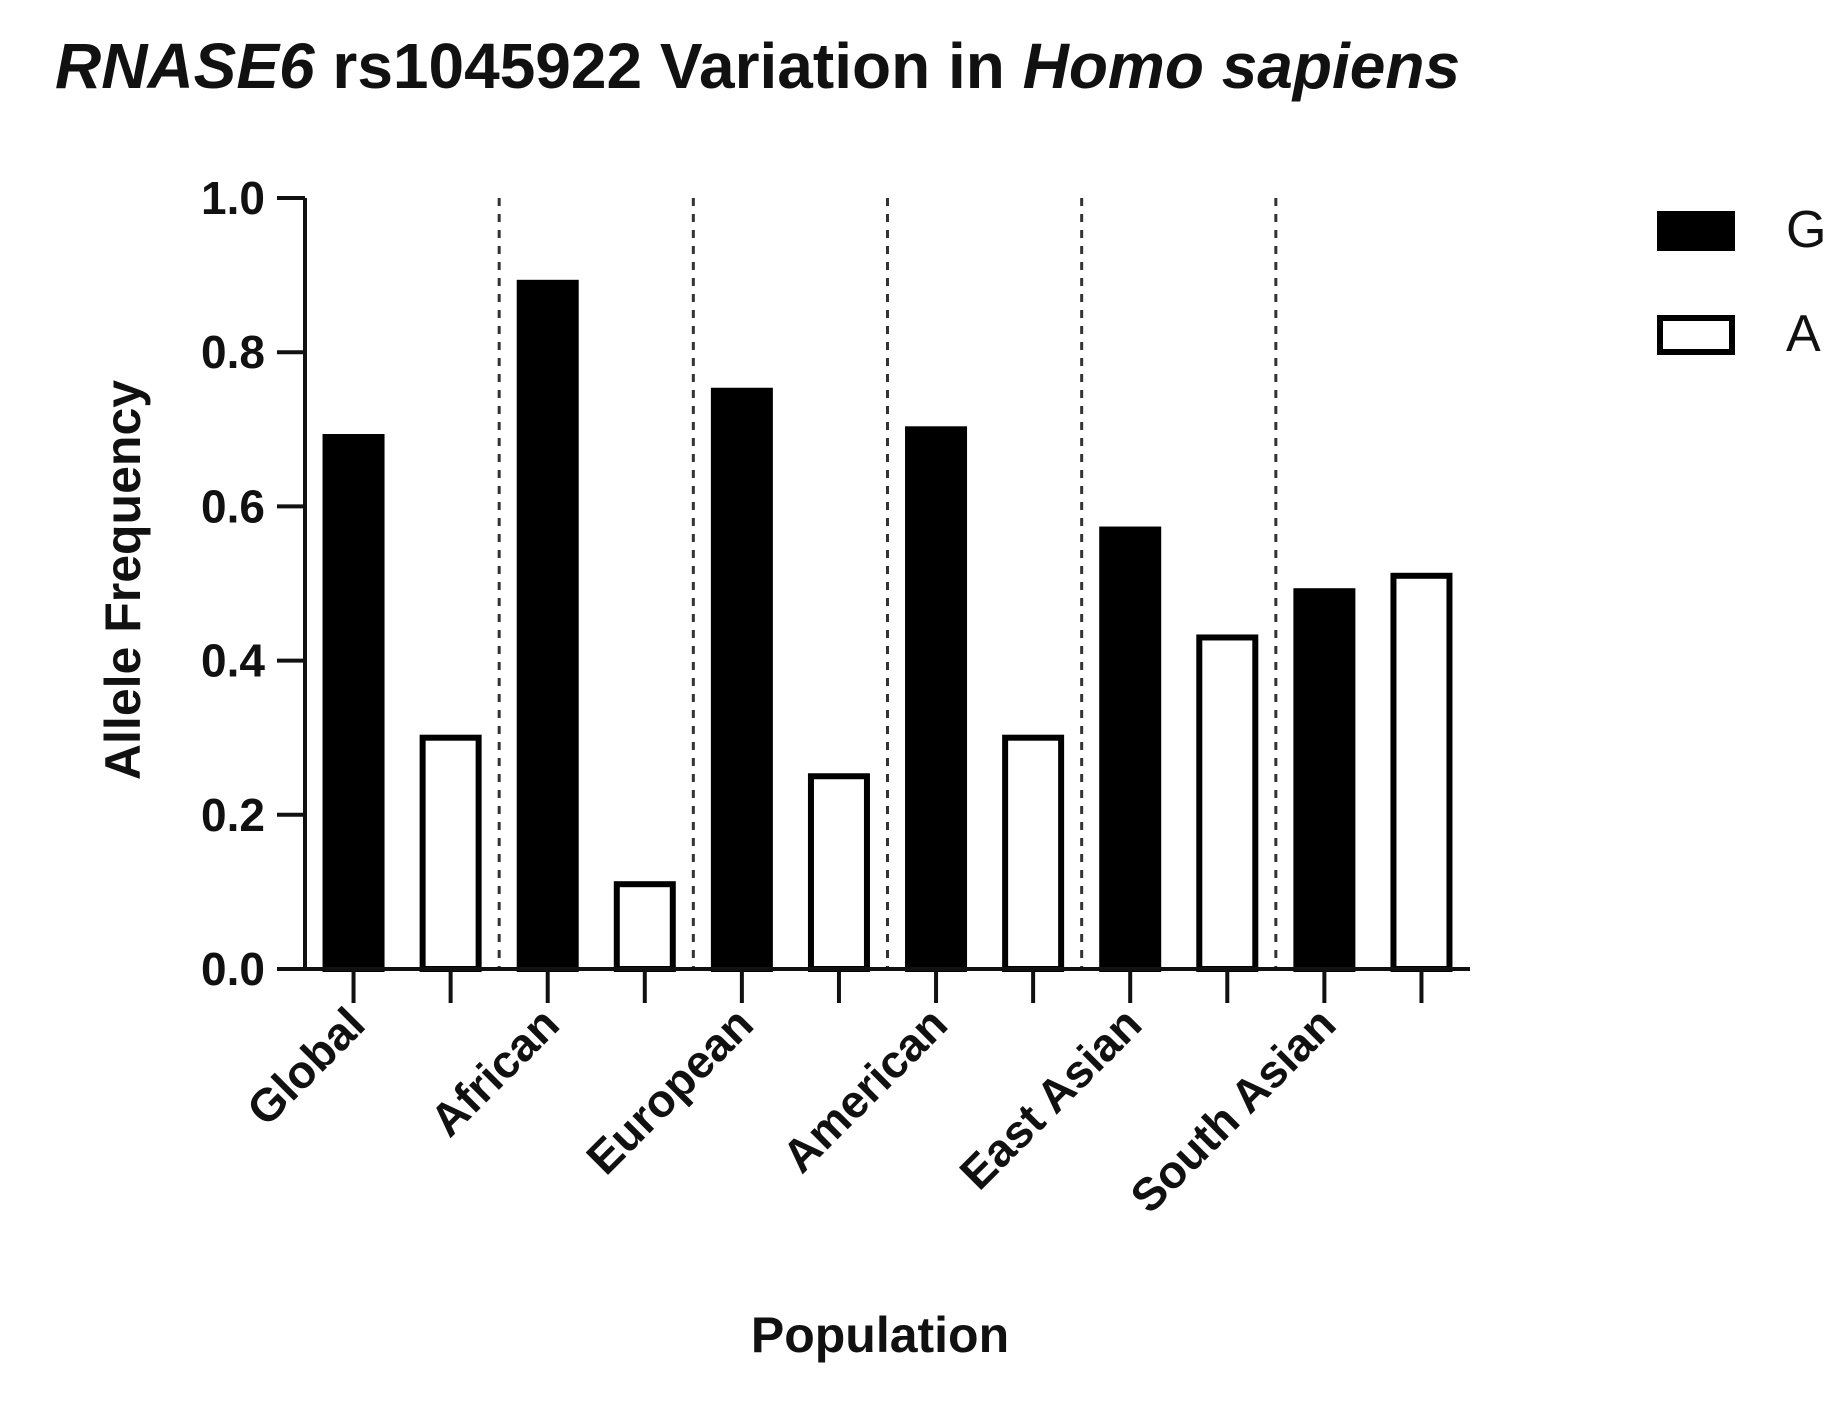  What do you see at coordinates (864, 1089) in the screenshot?
I see `x-tick-label: American` at bounding box center [864, 1089].